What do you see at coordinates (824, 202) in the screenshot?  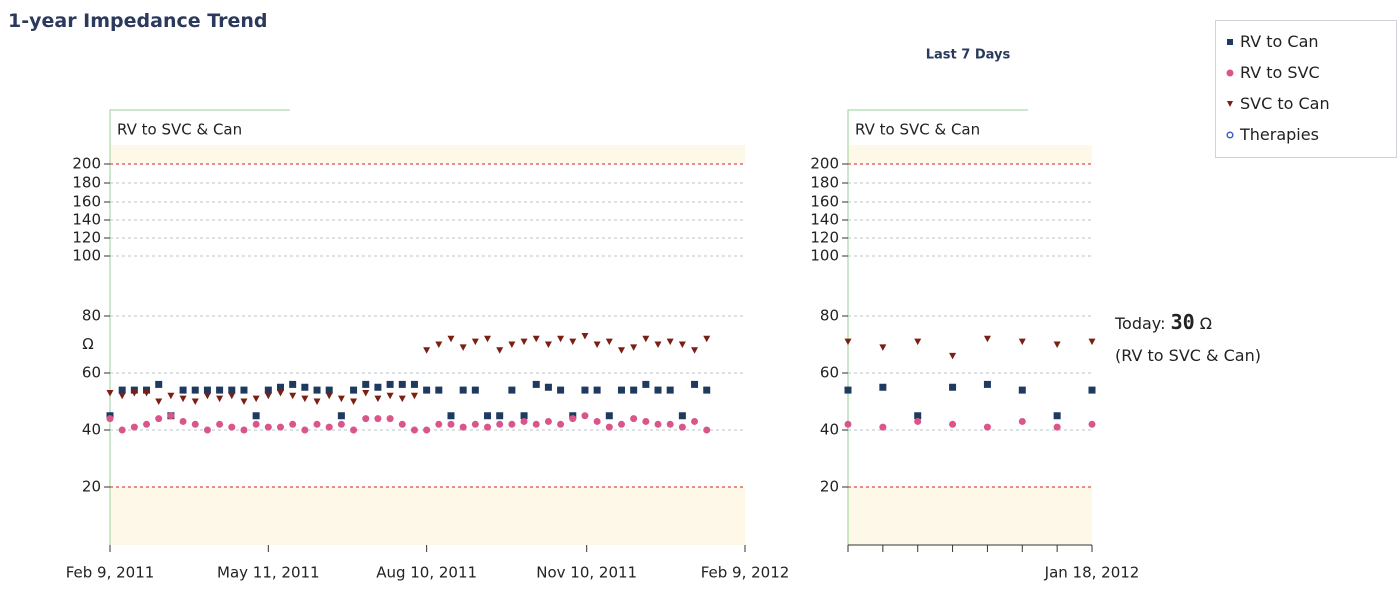 I see `y-tick-label: 160` at bounding box center [824, 202].